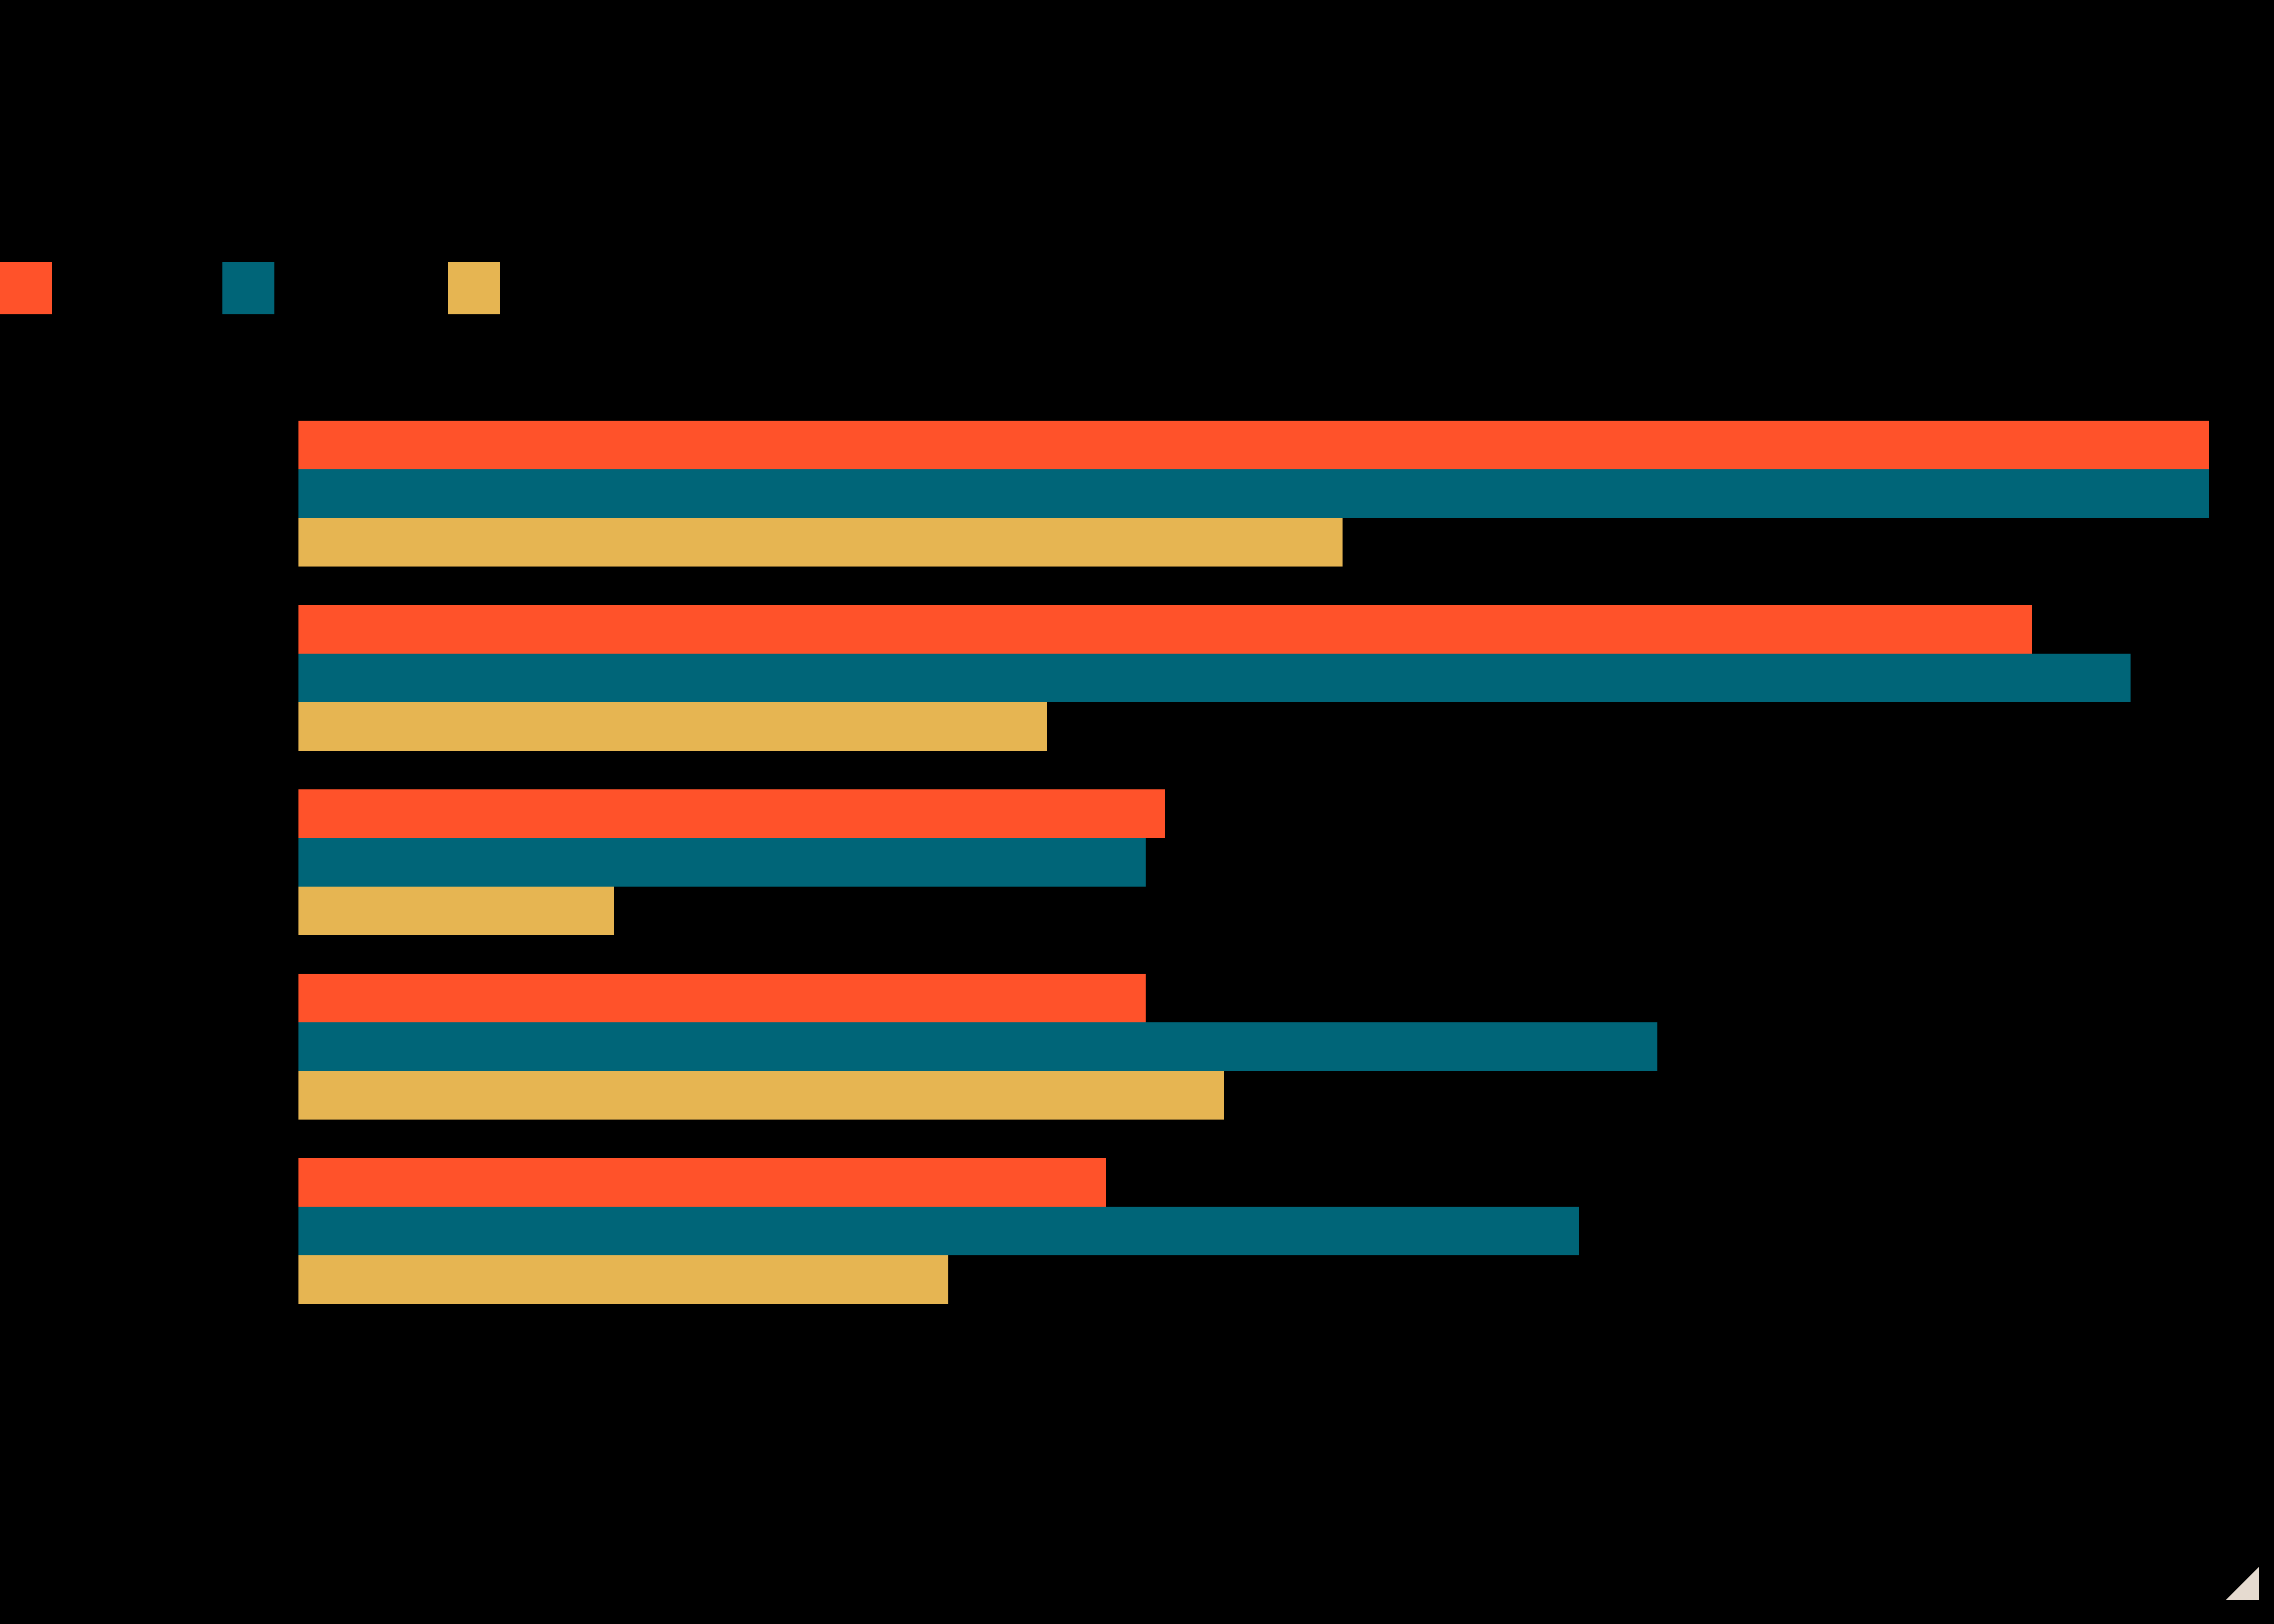  I want to click on chart-legend, so click(289, 288).